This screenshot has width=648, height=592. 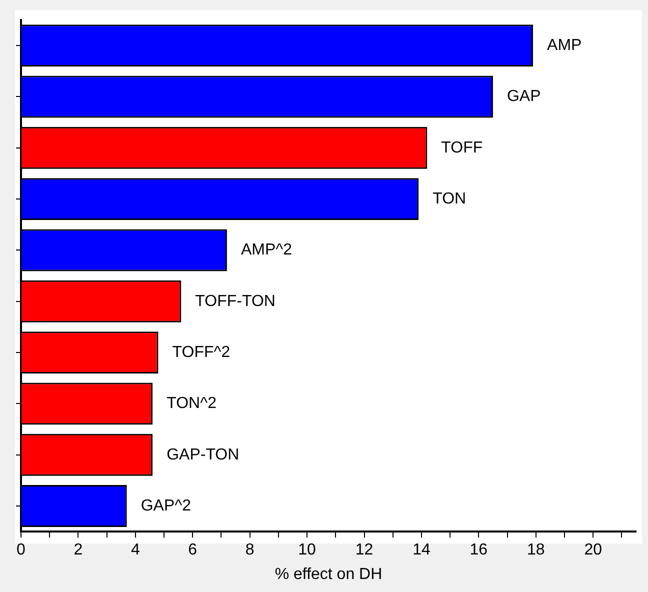 I want to click on y-tick-label: GAP^2, so click(x=166, y=505).